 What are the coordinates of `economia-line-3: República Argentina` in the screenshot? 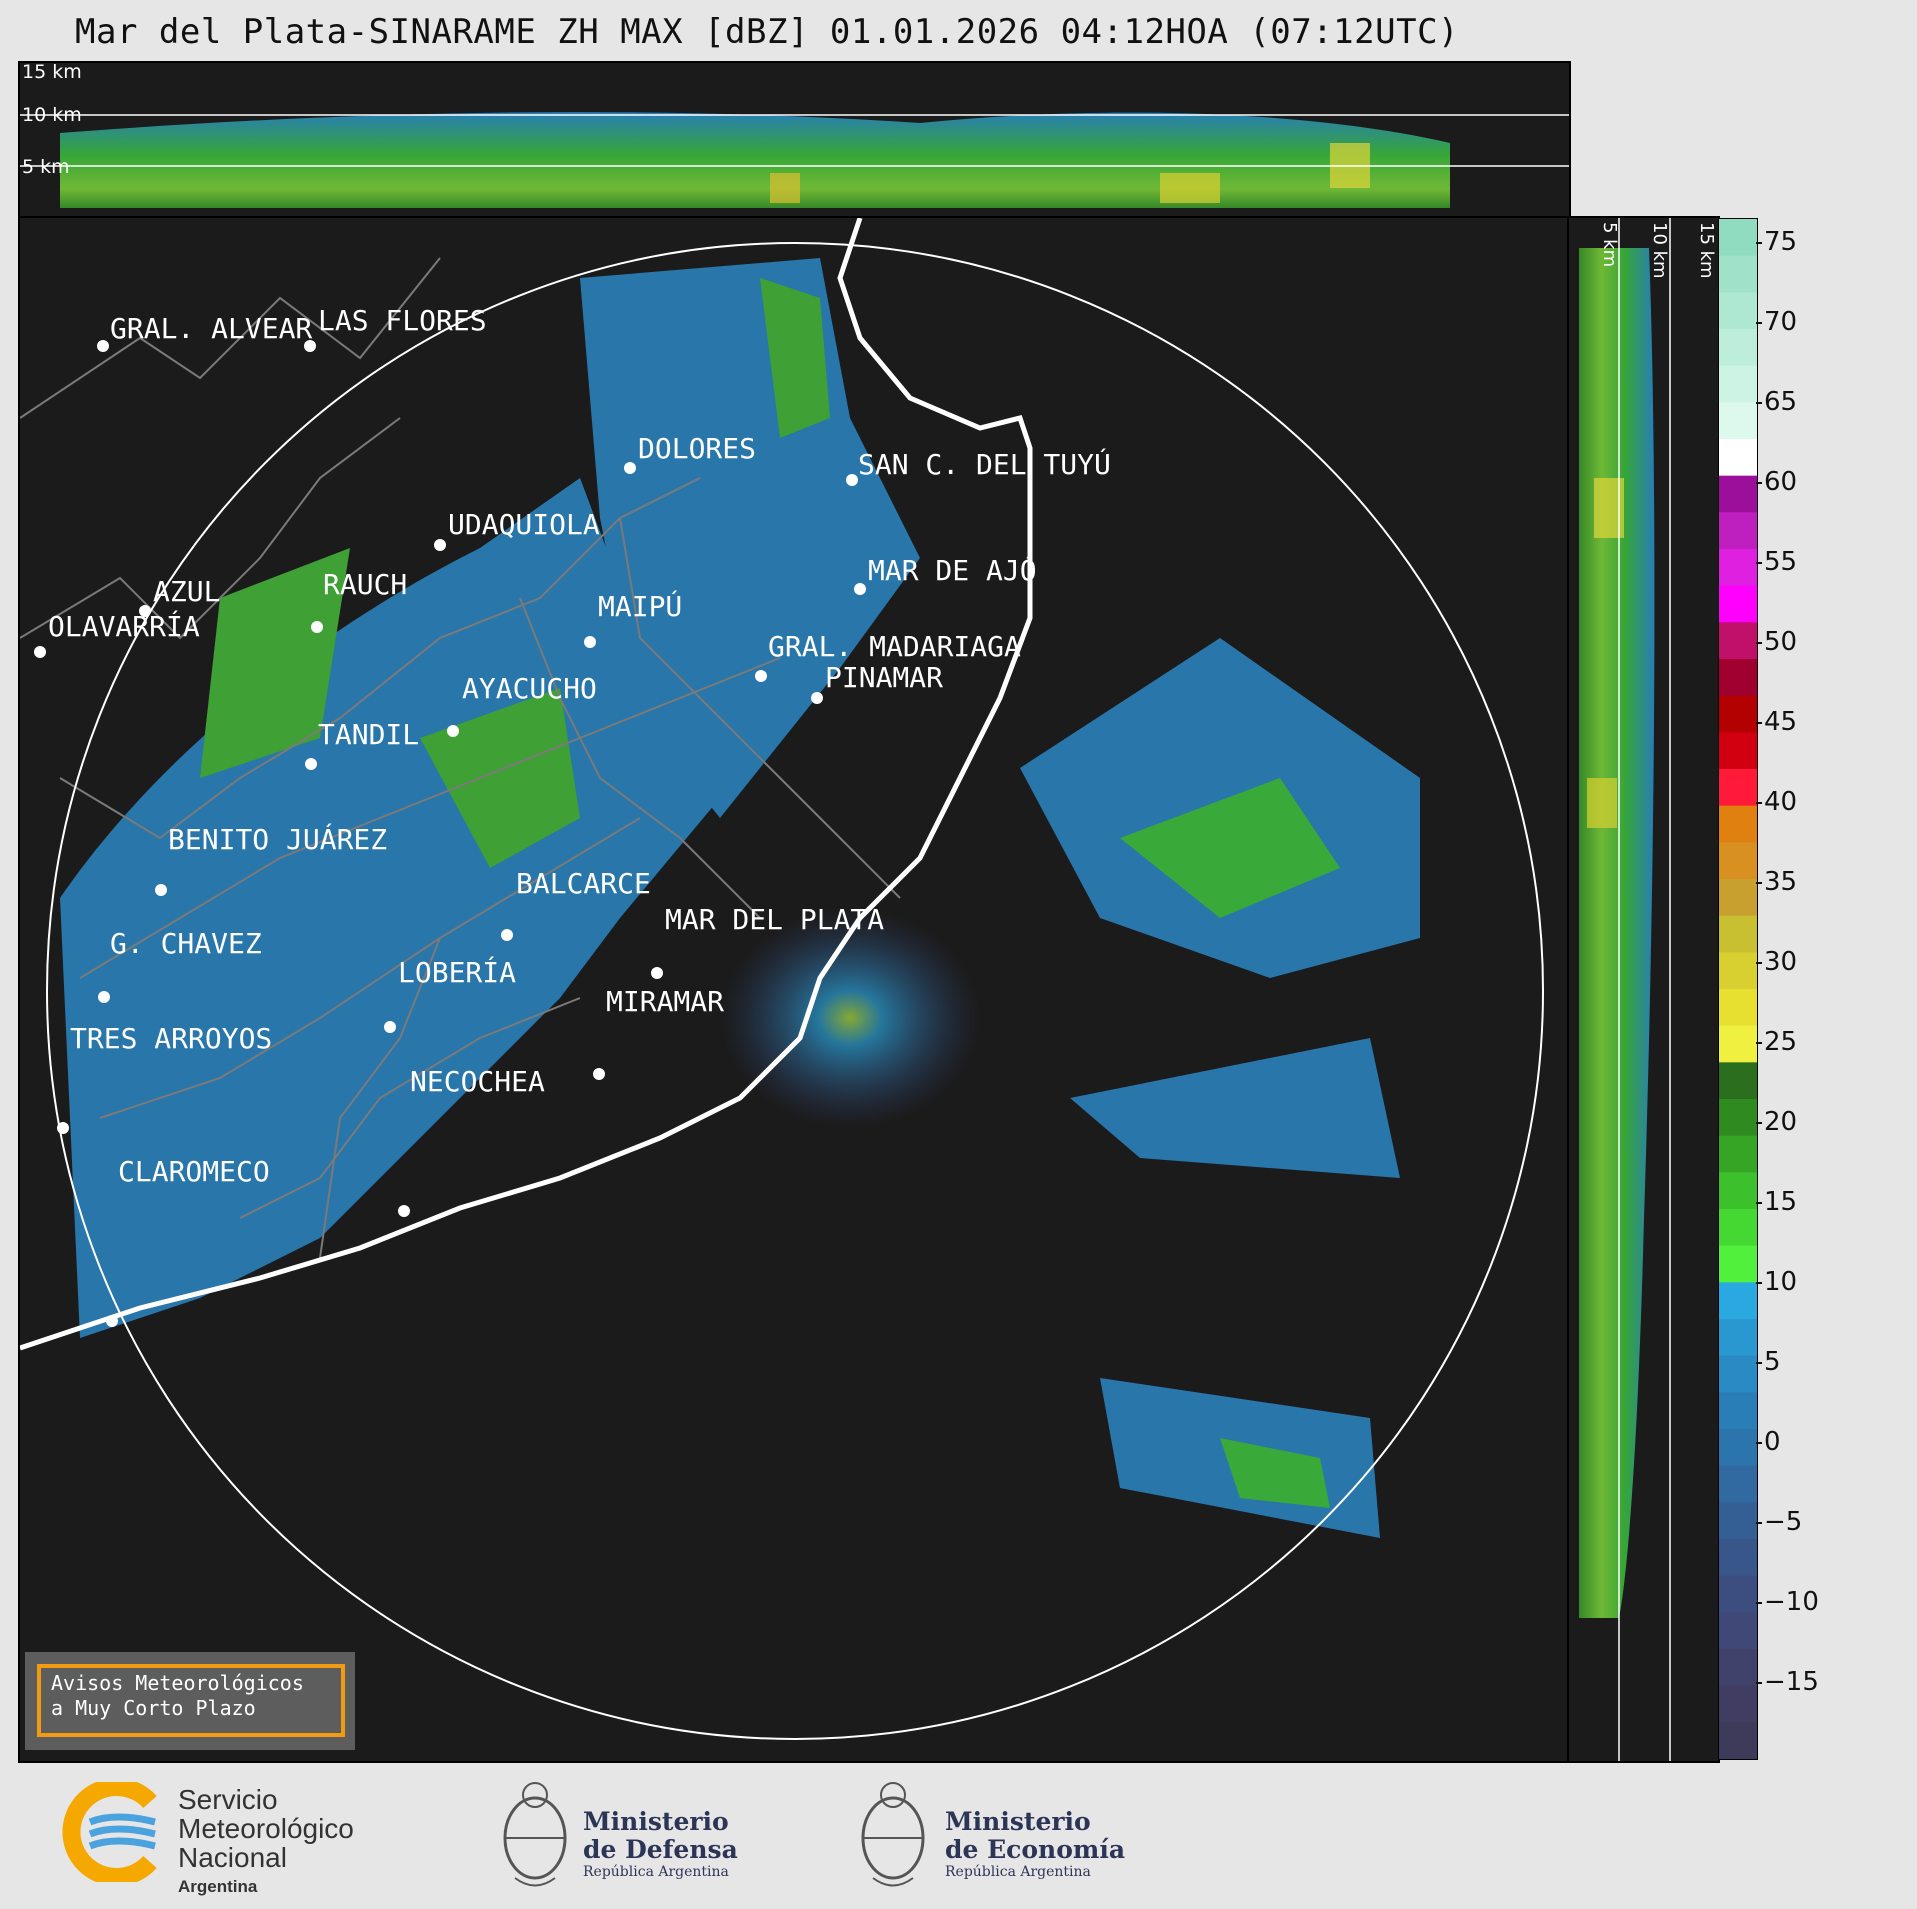 It's located at (1018, 1872).